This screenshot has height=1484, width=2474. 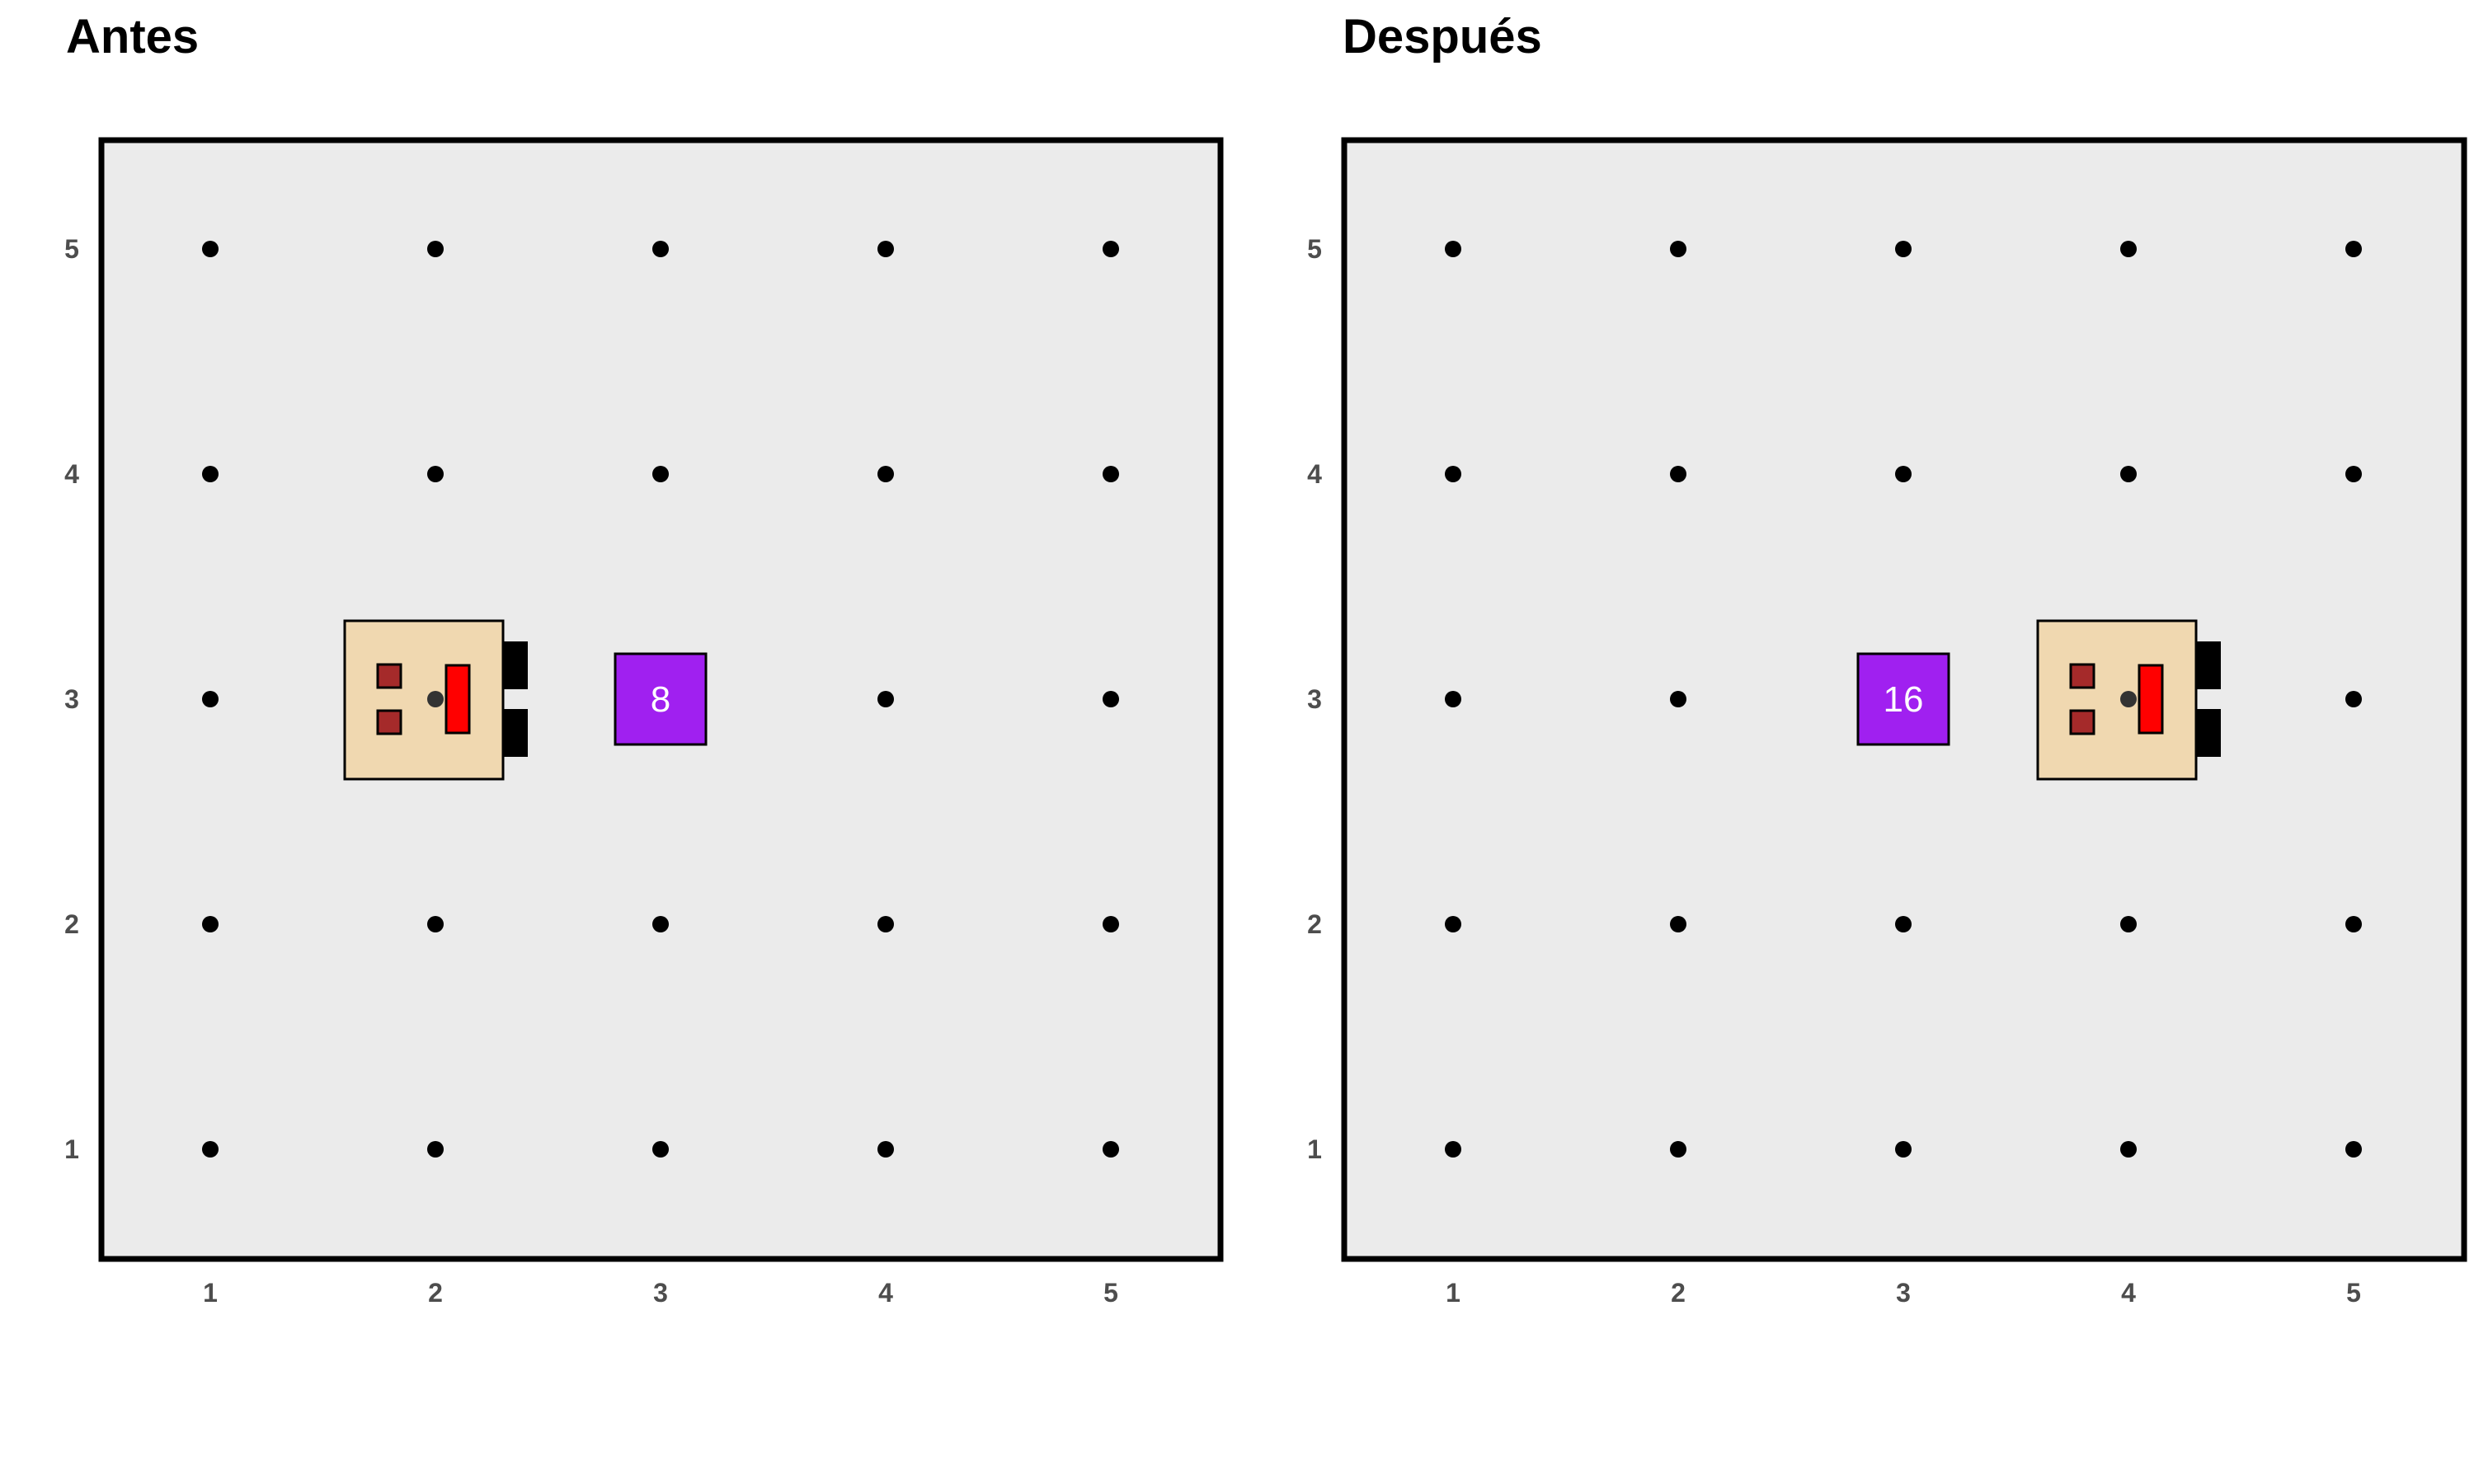 I want to click on block-label: 16, so click(x=1904, y=699).